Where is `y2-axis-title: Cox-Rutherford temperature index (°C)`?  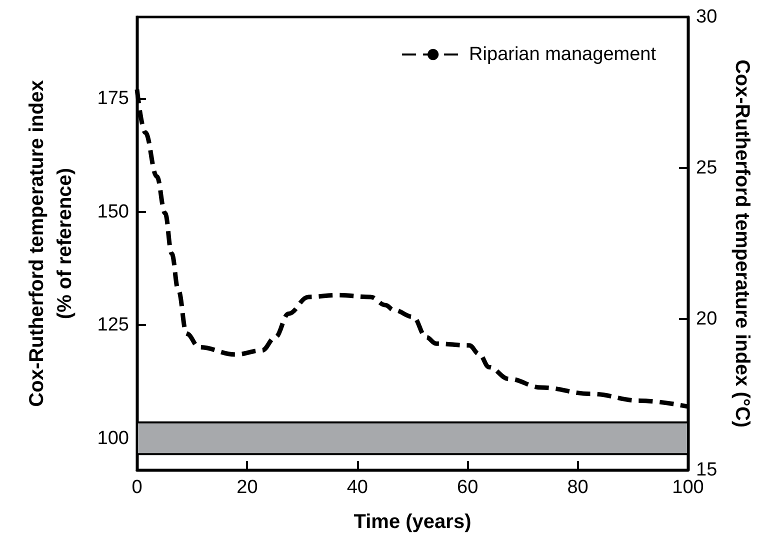 y2-axis-title: Cox-Rutherford temperature index (°C) is located at coordinates (742, 243).